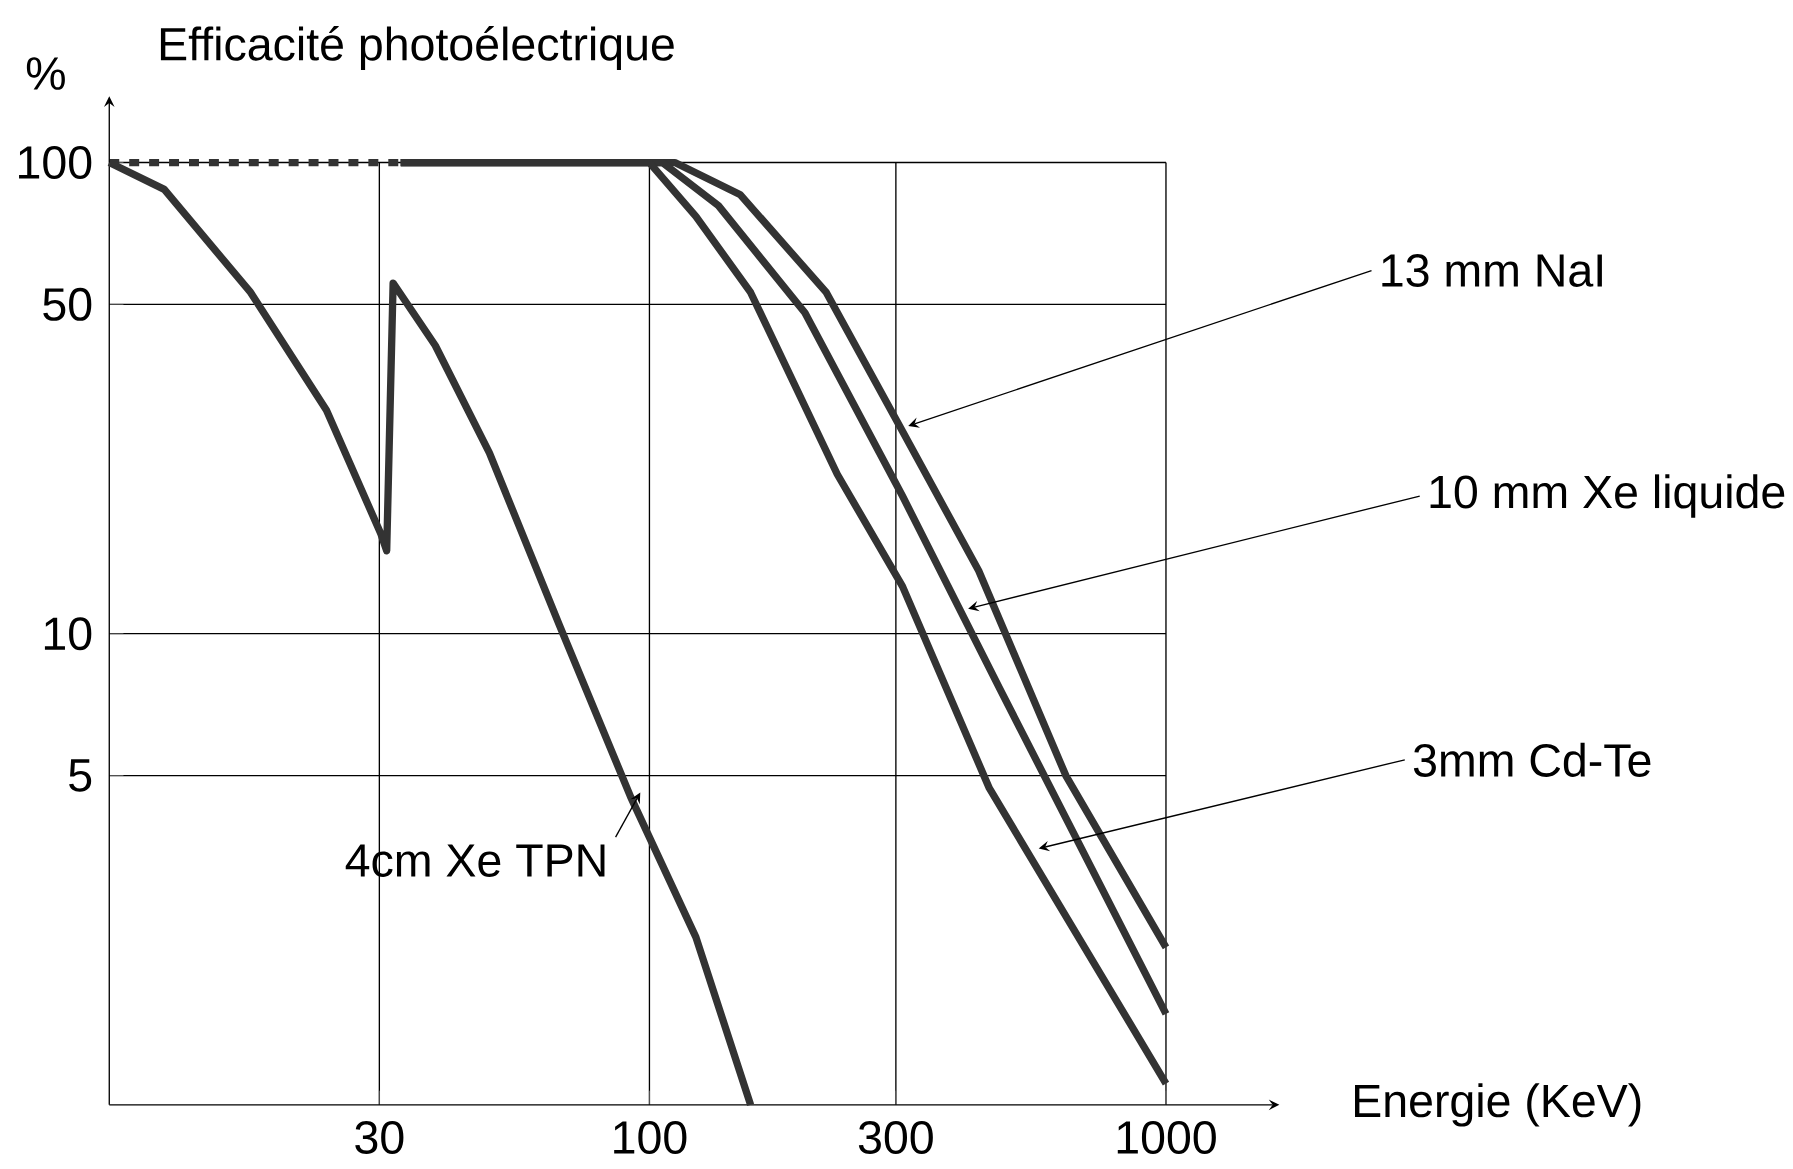 This screenshot has height=1169, width=1793. What do you see at coordinates (417, 47) in the screenshot?
I see `chart-title: Efficacité photoélectrique` at bounding box center [417, 47].